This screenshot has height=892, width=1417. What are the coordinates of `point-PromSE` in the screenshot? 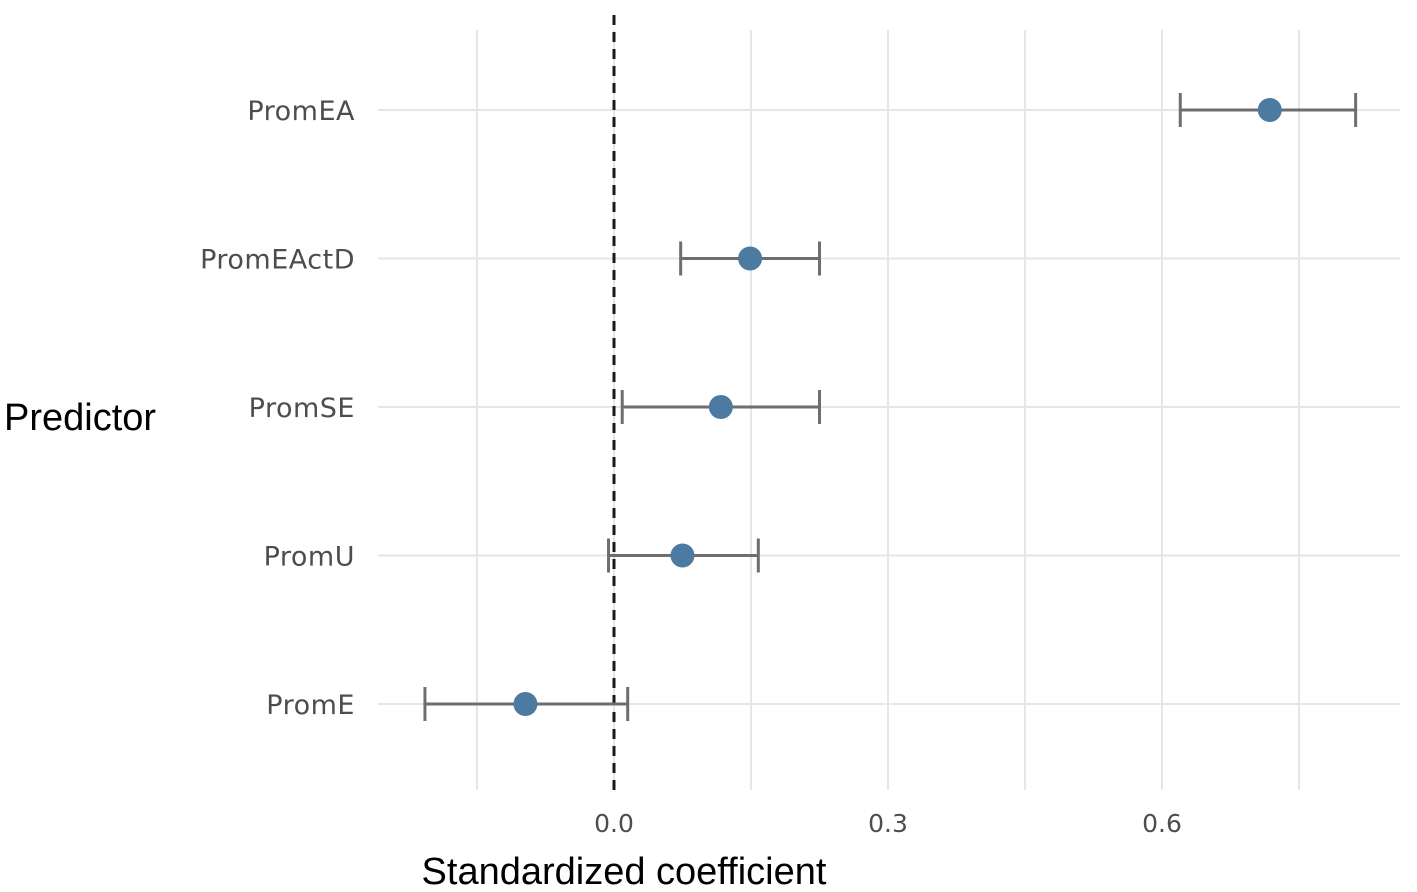 It's located at (720, 407).